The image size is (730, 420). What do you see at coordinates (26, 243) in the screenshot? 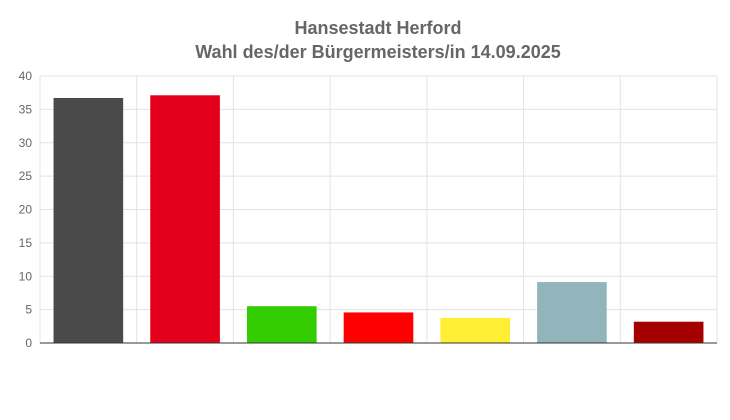
I see `y-tick-label: 15` at bounding box center [26, 243].